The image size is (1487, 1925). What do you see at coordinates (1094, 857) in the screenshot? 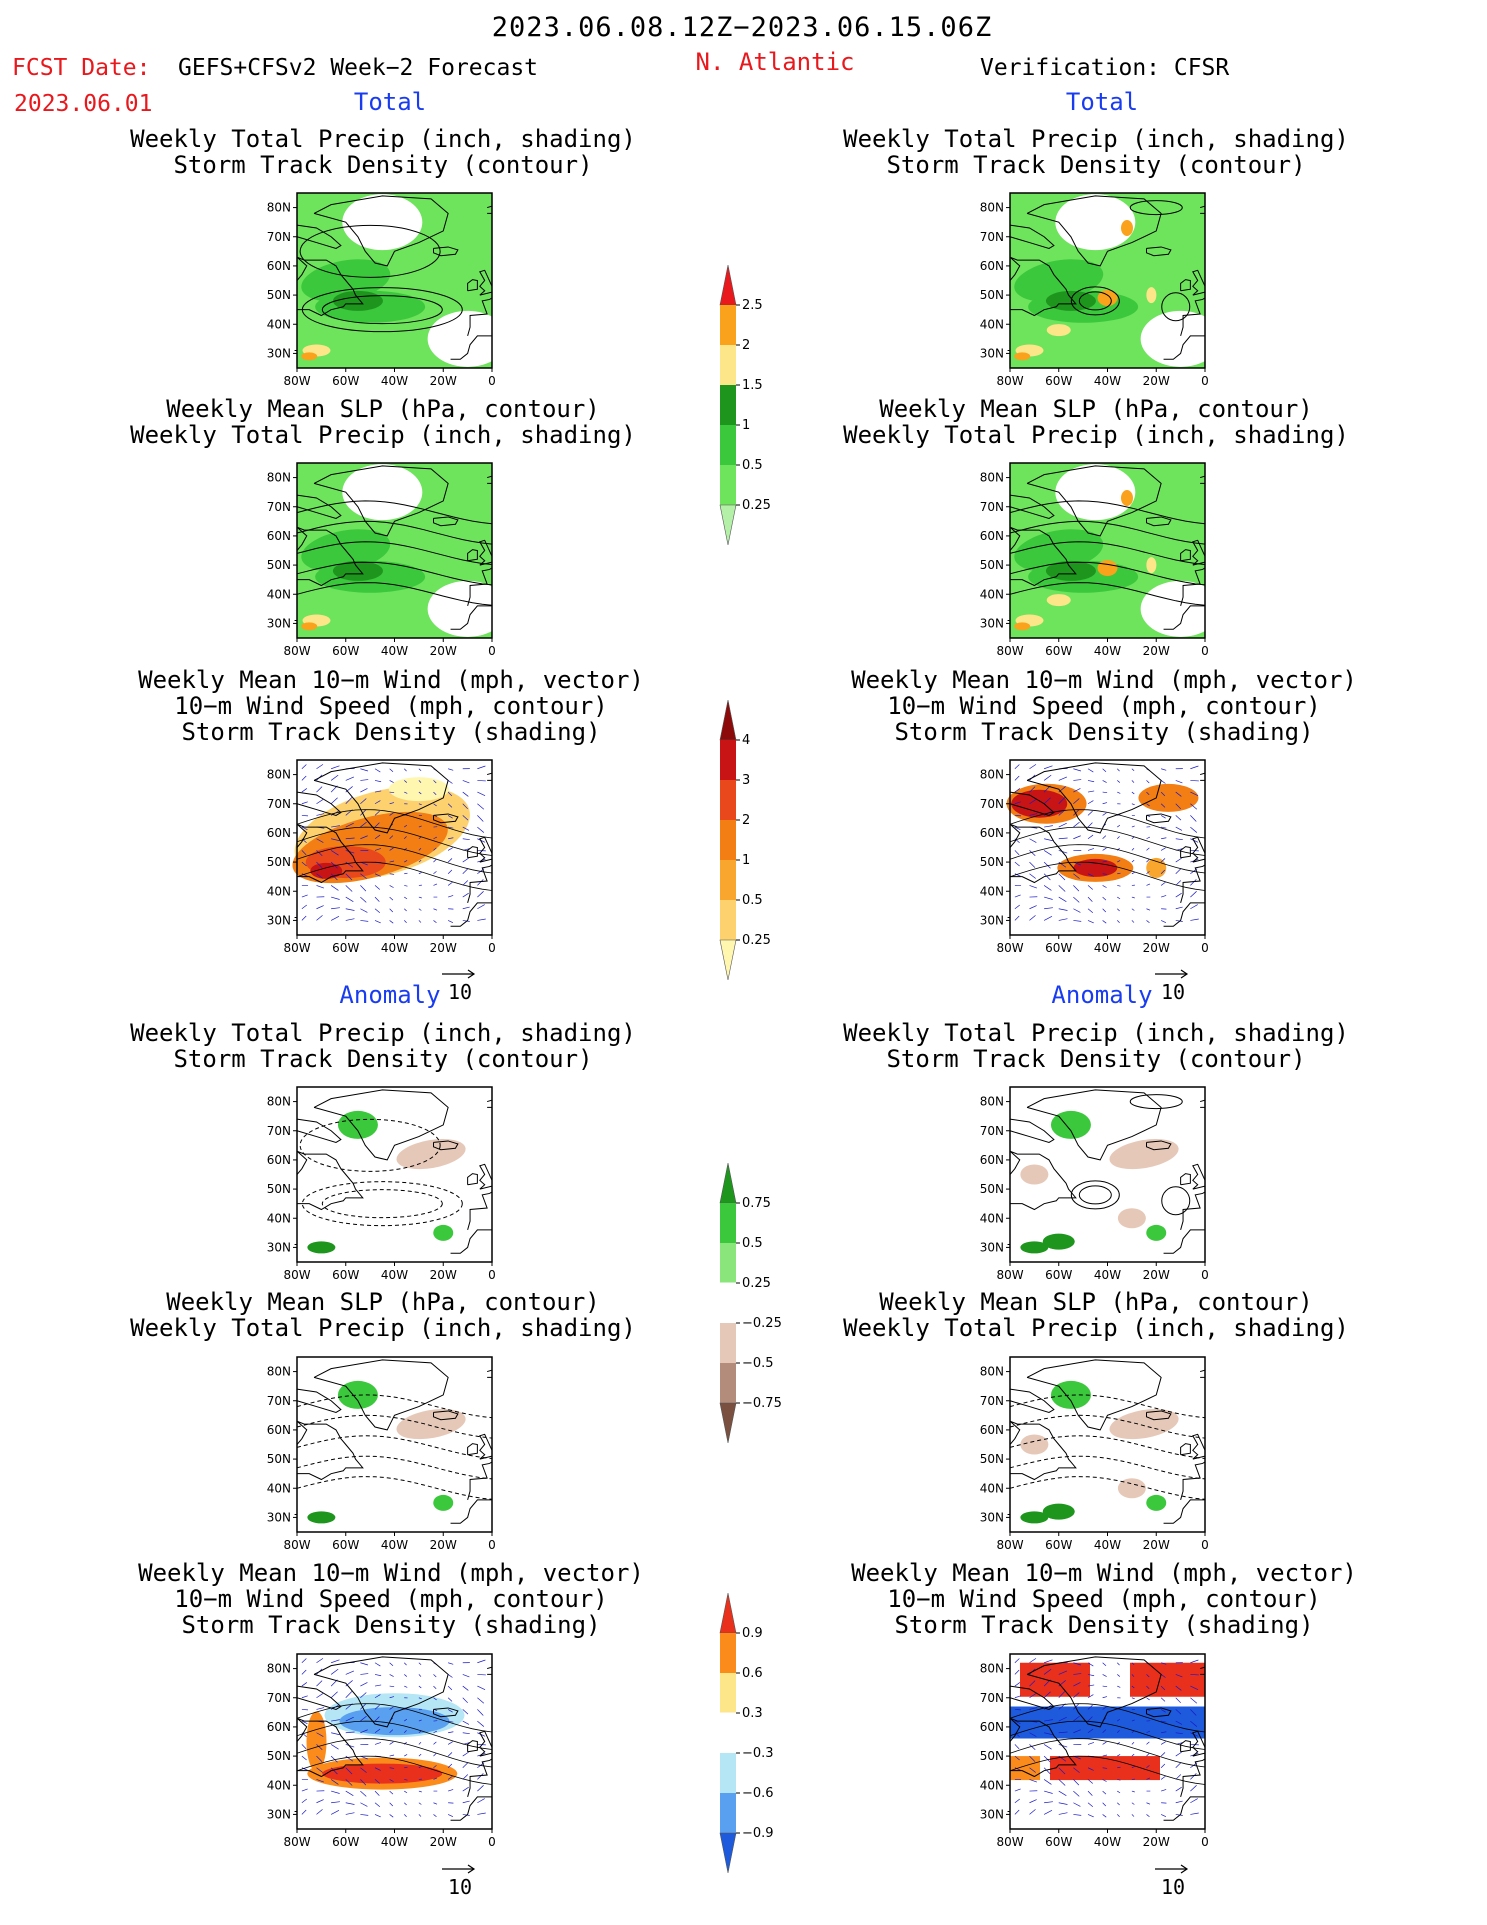
I see `map-panel-R3: 80N 70N 60N 50N 40N 30N 80W 60W 40W 20W 0` at bounding box center [1094, 857].